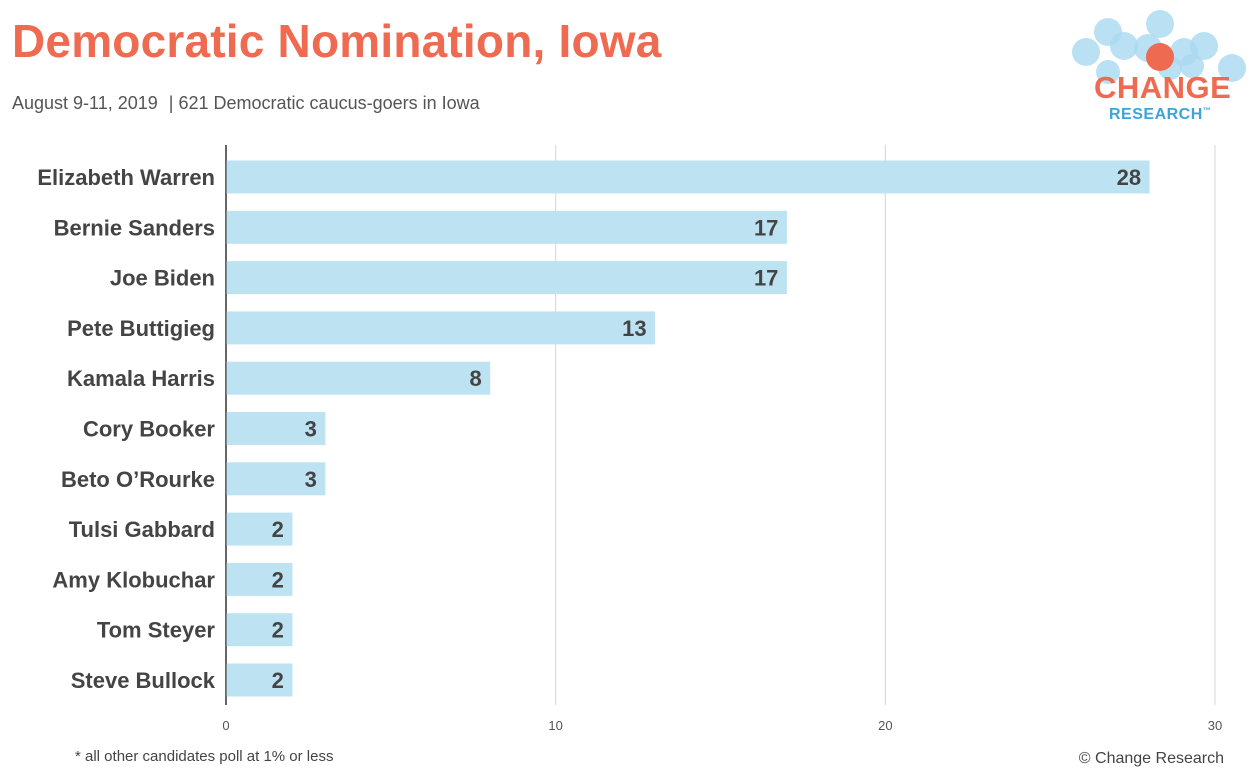  Describe the element at coordinates (329, 103) in the screenshot. I see `survey-sample: 621 Democratic caucus-goers in Iowa` at that location.